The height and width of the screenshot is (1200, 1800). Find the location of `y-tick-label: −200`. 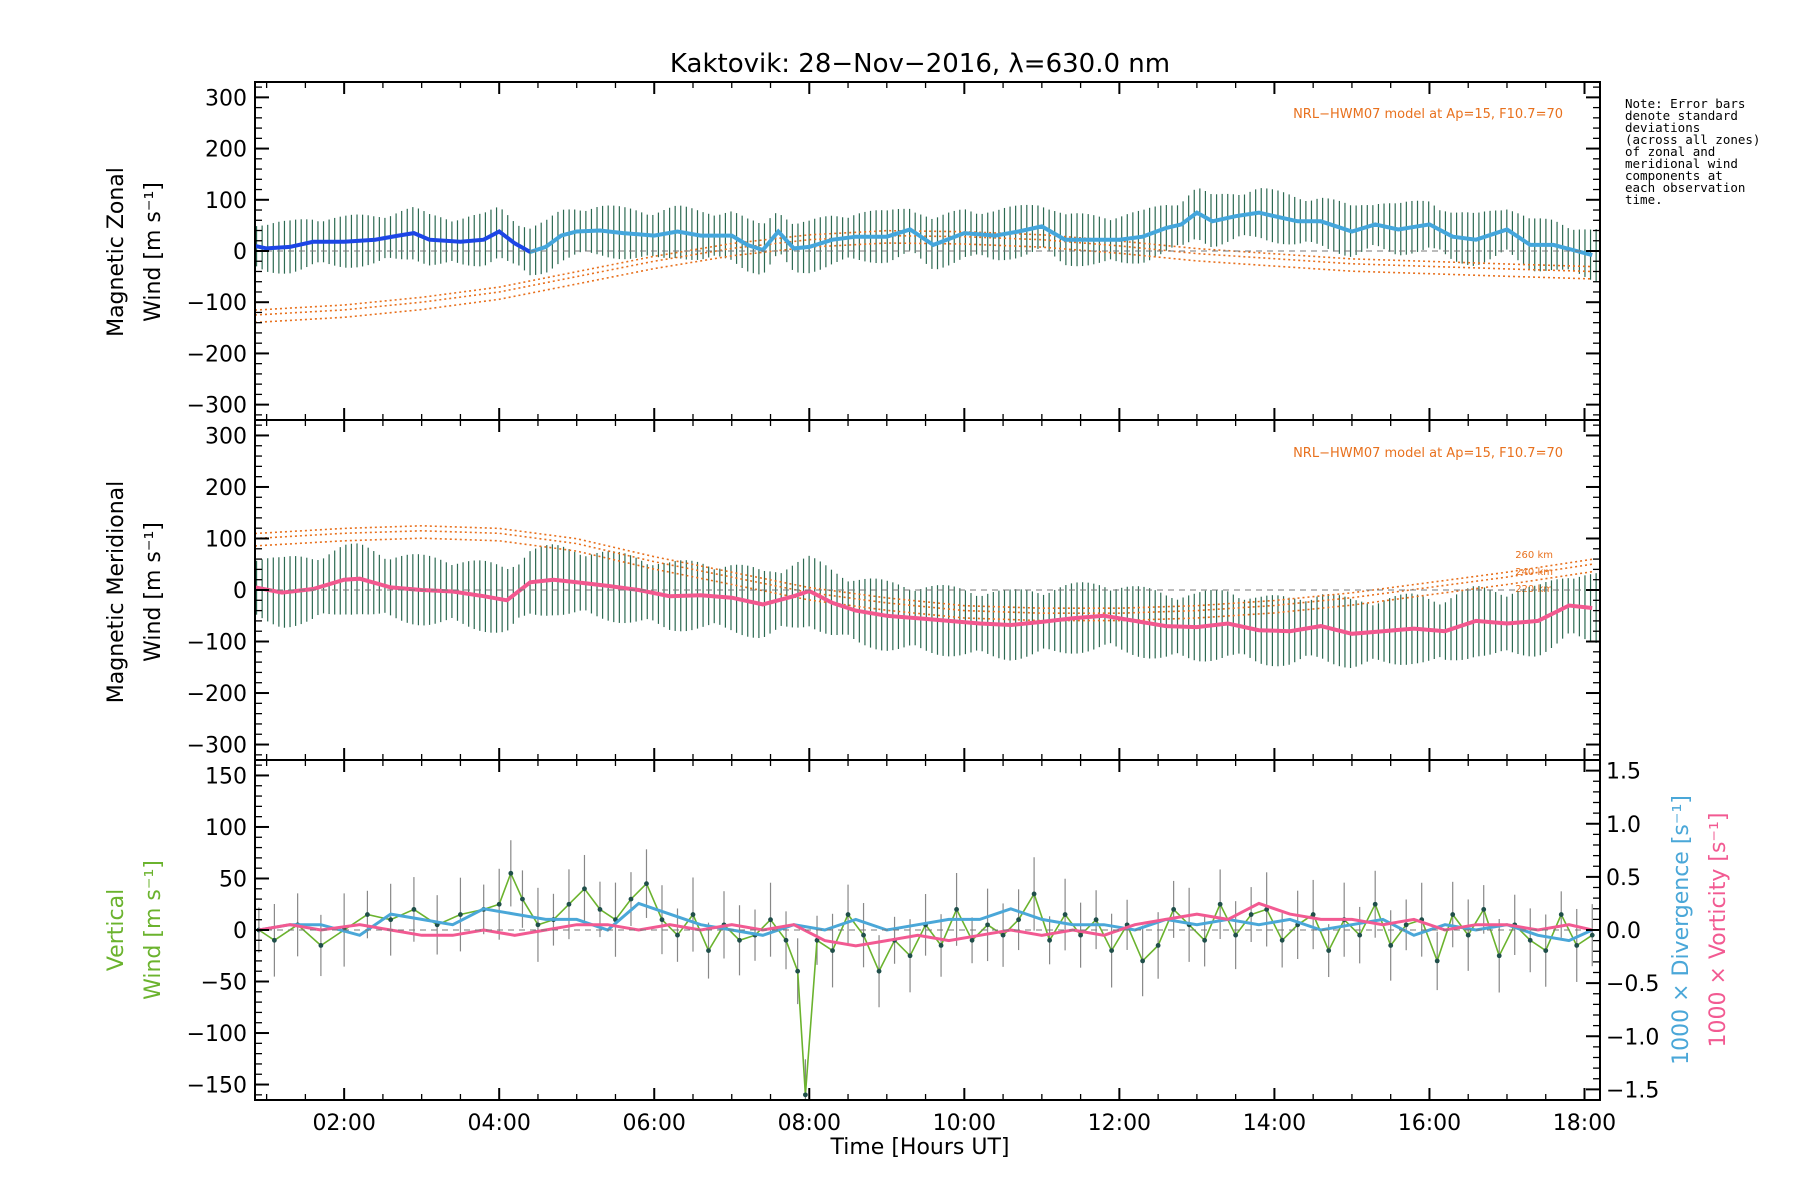

y-tick-label: −200 is located at coordinates (217, 354).